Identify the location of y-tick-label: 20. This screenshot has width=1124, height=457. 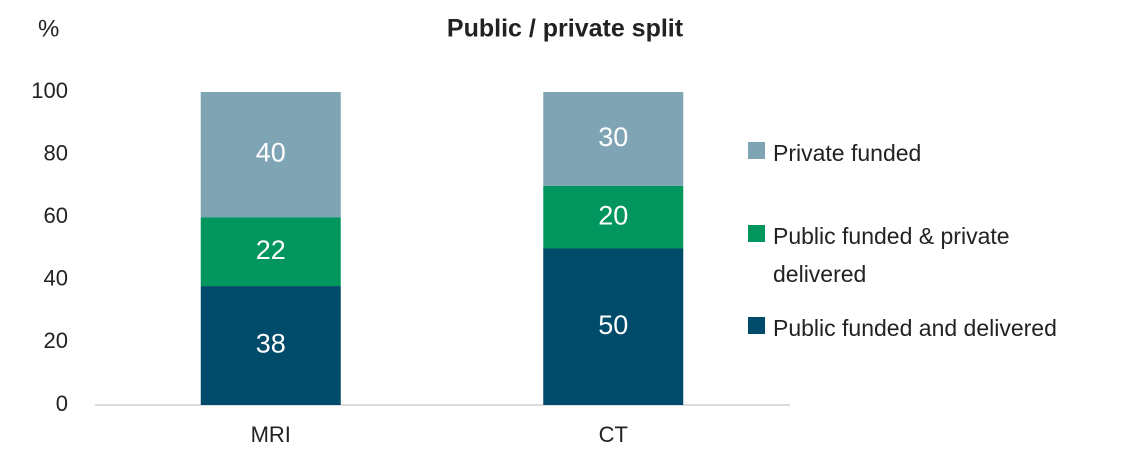
(56, 340).